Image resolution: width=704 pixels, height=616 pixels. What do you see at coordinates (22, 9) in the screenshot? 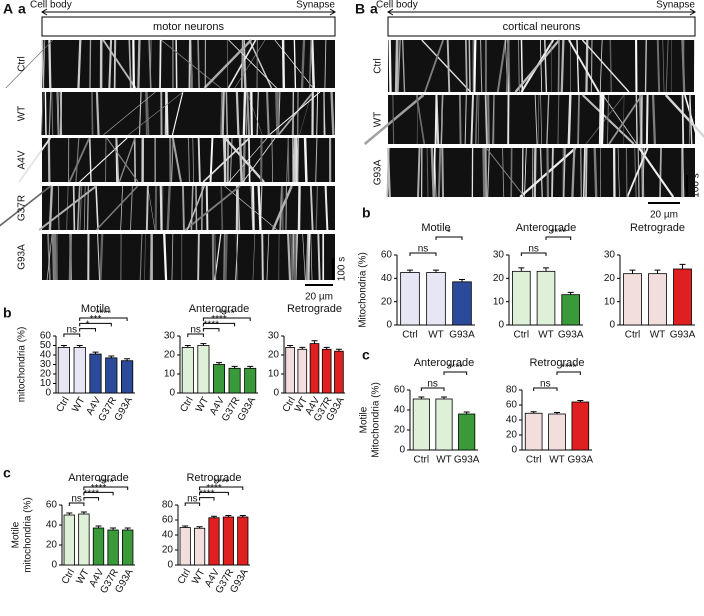
I see `panel-label: a` at bounding box center [22, 9].